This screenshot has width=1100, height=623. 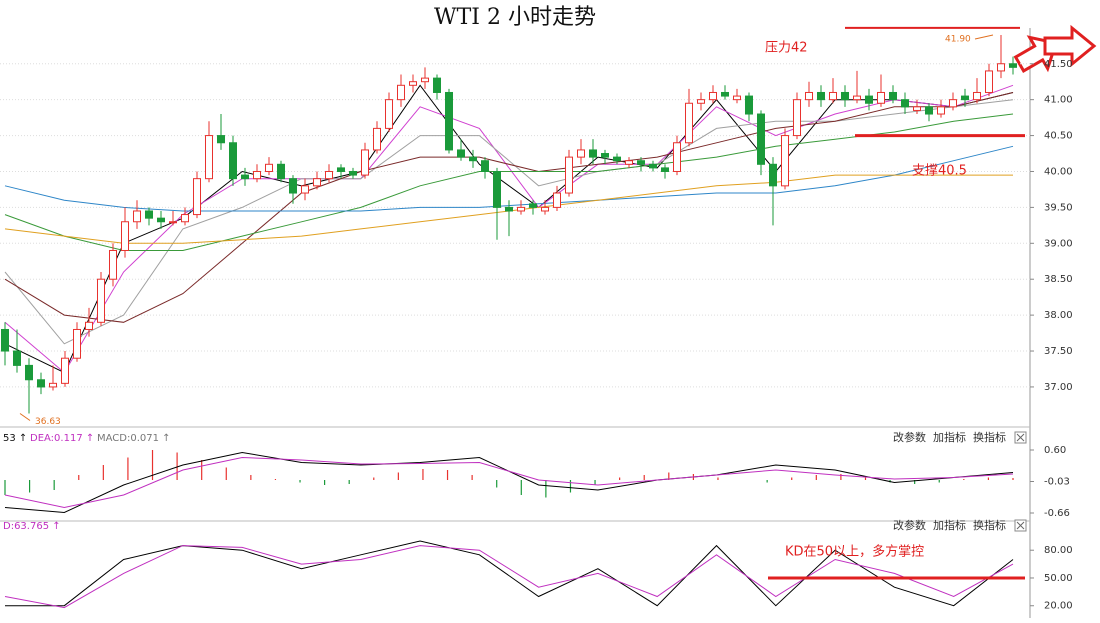 What do you see at coordinates (1058, 315) in the screenshot?
I see `y-tick-label: 38.00` at bounding box center [1058, 315].